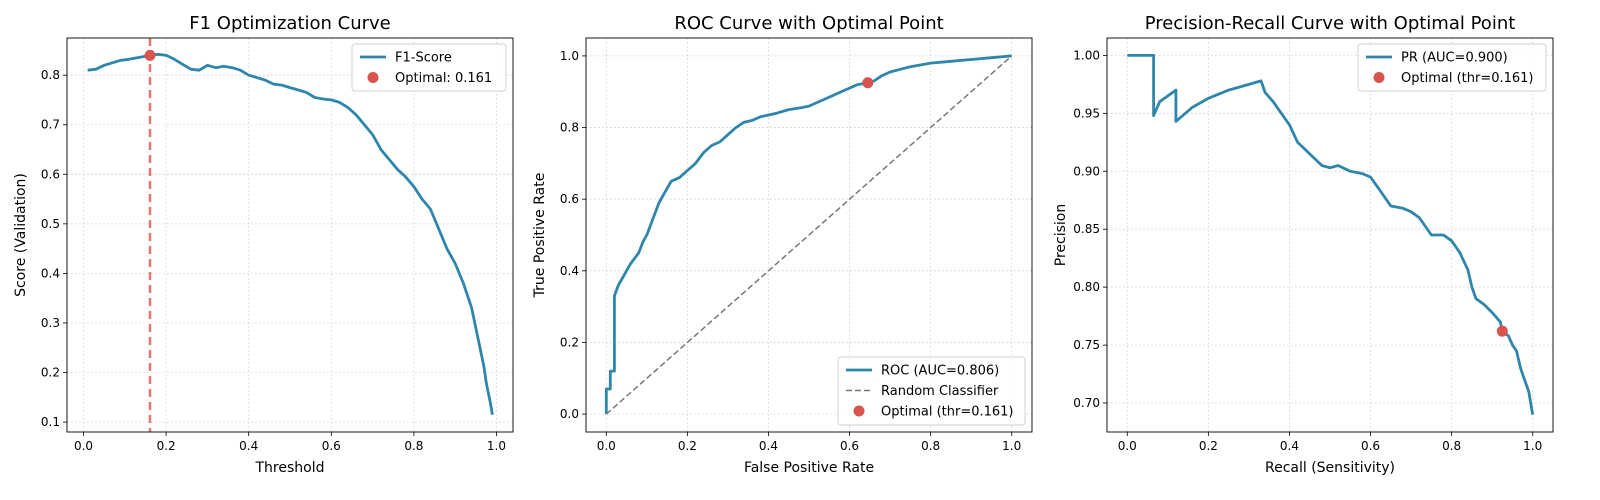  What do you see at coordinates (1086, 113) in the screenshot?
I see `y-tick-label: 0.95` at bounding box center [1086, 113].